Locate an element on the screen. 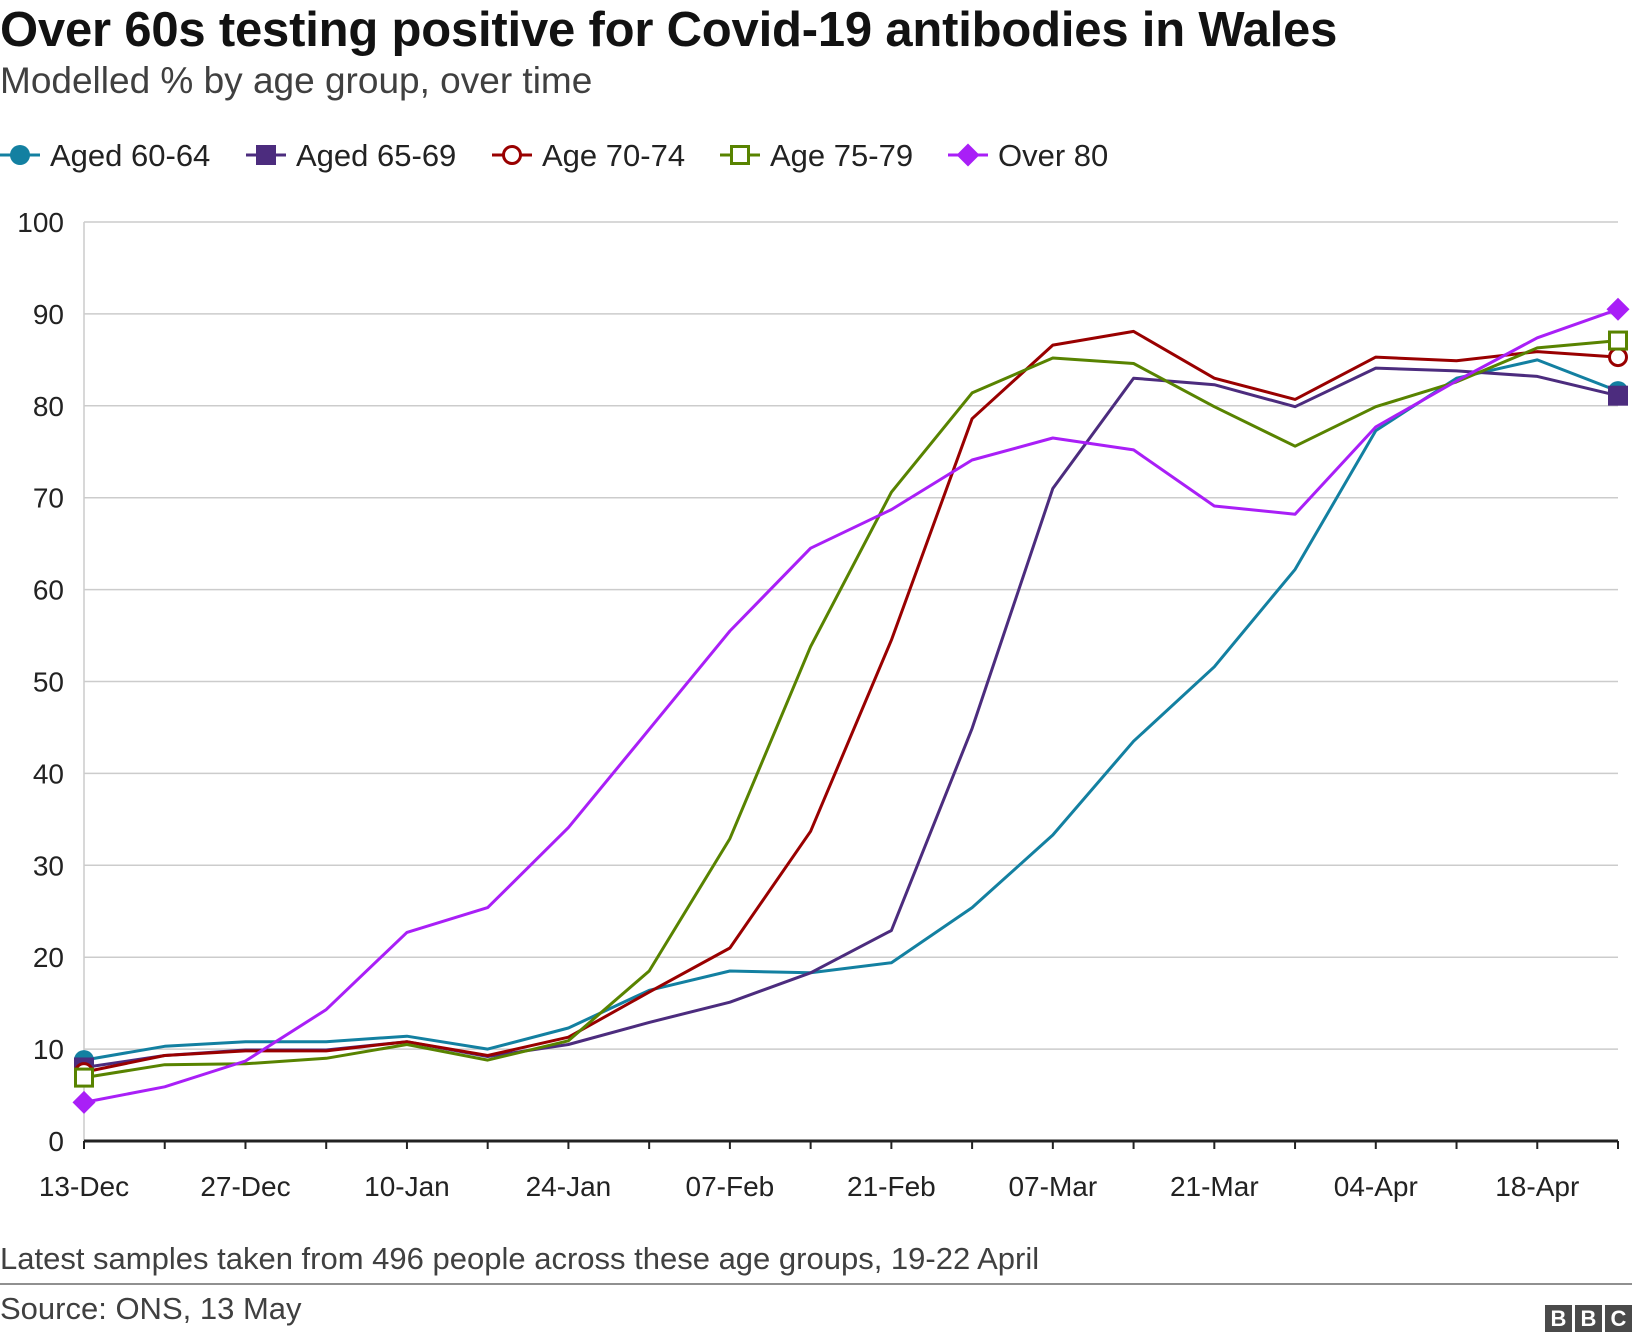 This screenshot has width=1632, height=1340. y-tick-label: 100 is located at coordinates (40, 222).